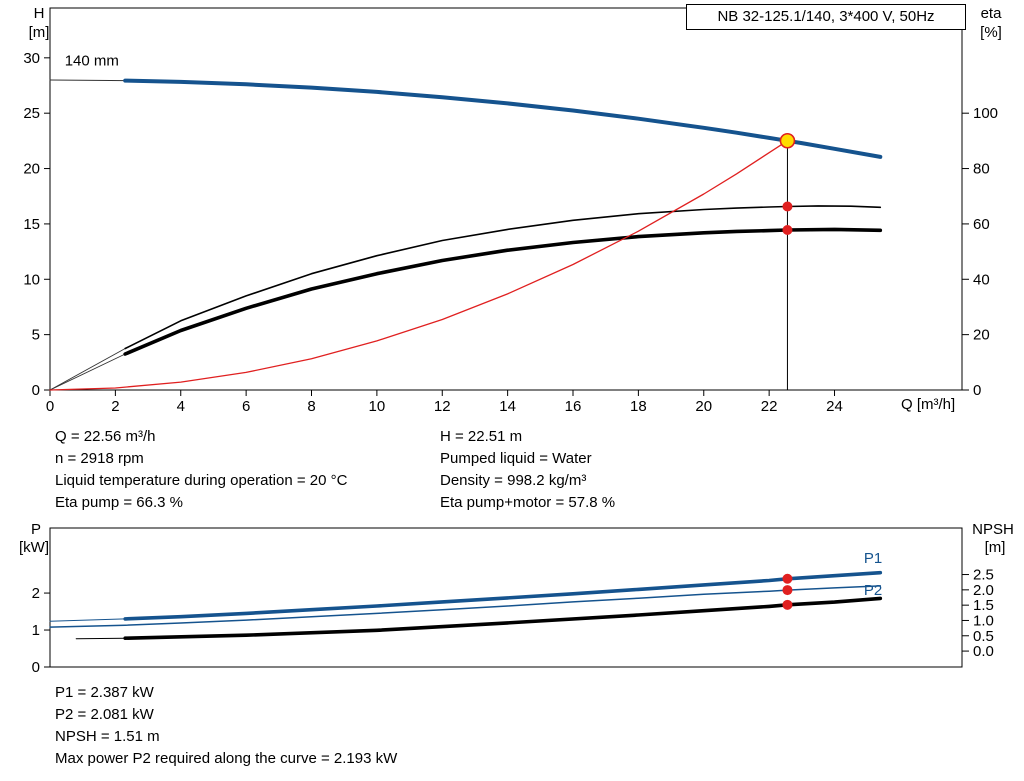  I want to click on info-line: Eta pump = 66.3 %, so click(119, 502).